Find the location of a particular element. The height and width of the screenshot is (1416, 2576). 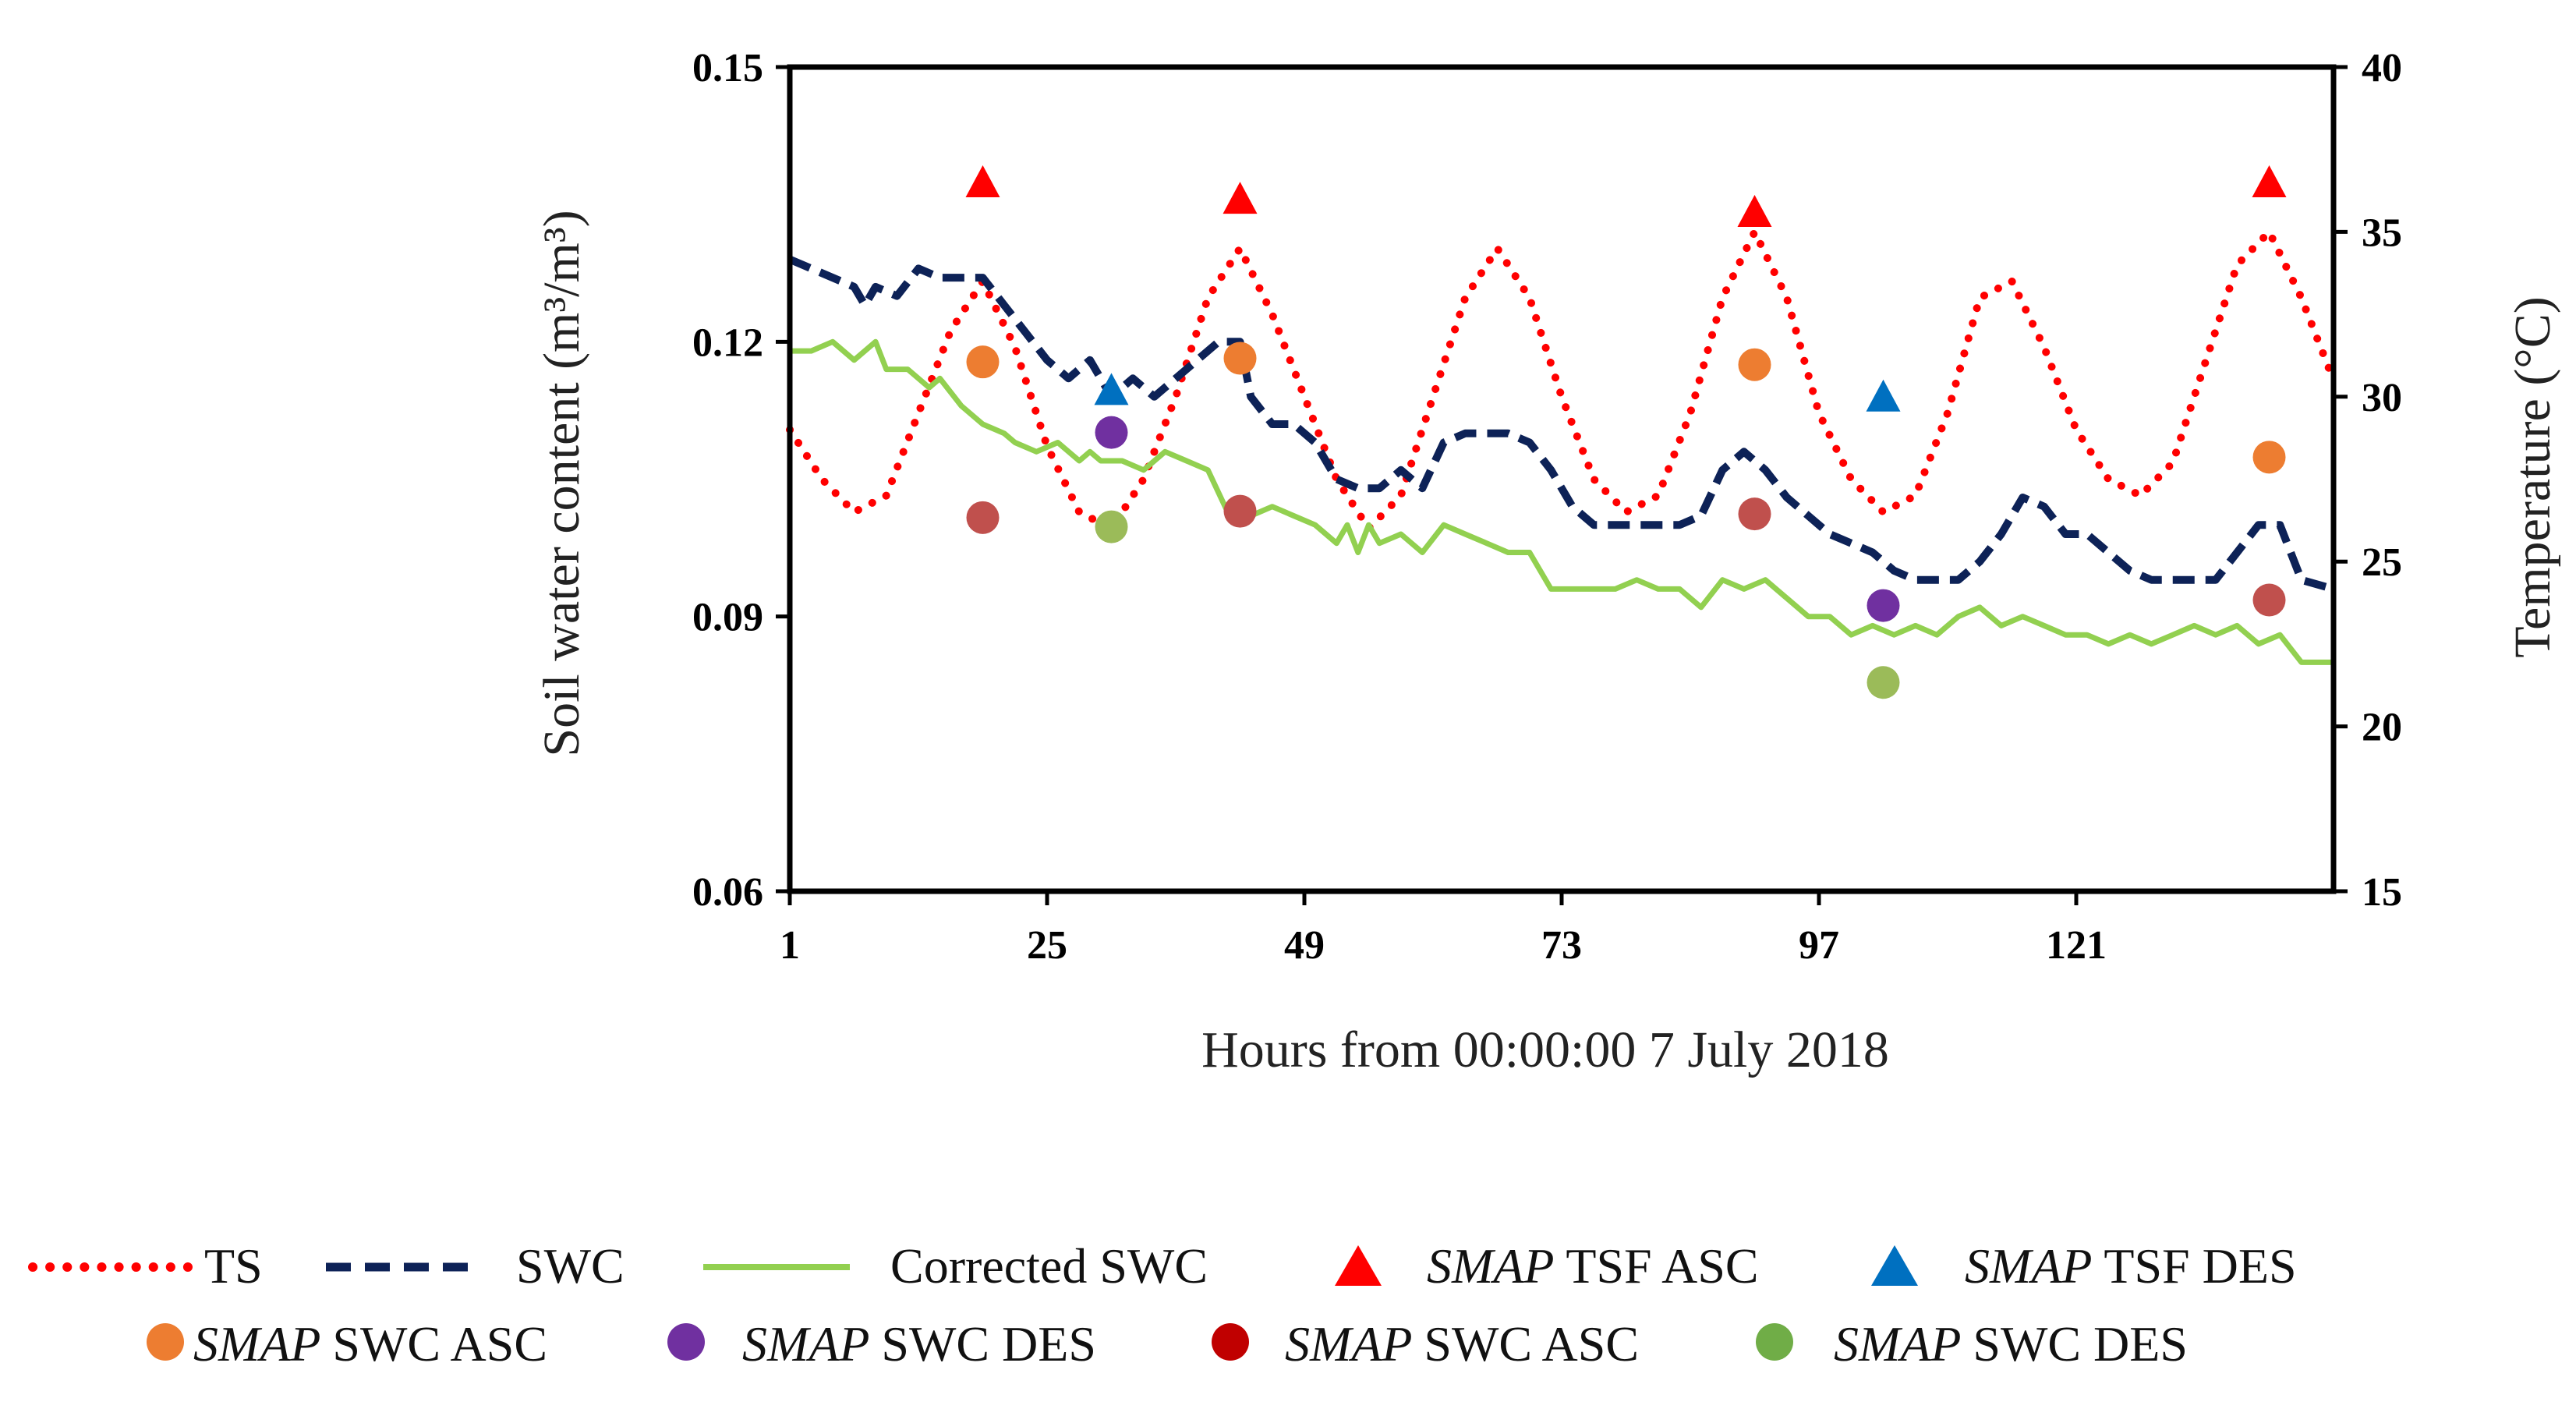

y-left-tick-label-1: 0.09 is located at coordinates (727, 618).